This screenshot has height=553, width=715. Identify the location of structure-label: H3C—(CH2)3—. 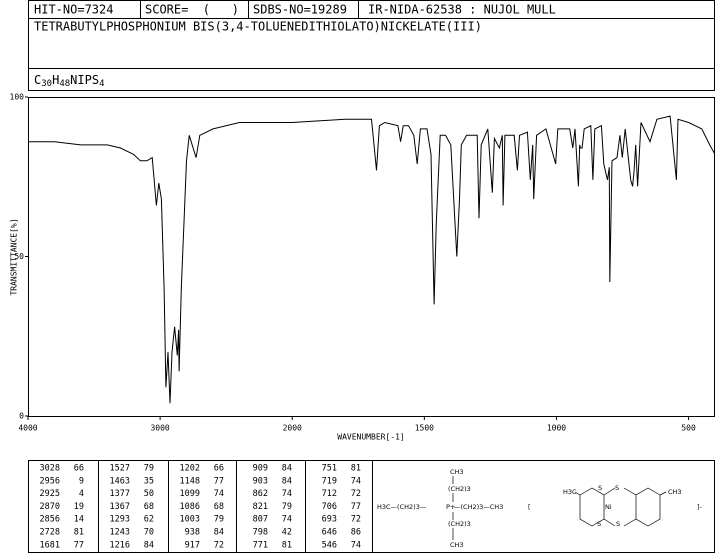
(402, 507).